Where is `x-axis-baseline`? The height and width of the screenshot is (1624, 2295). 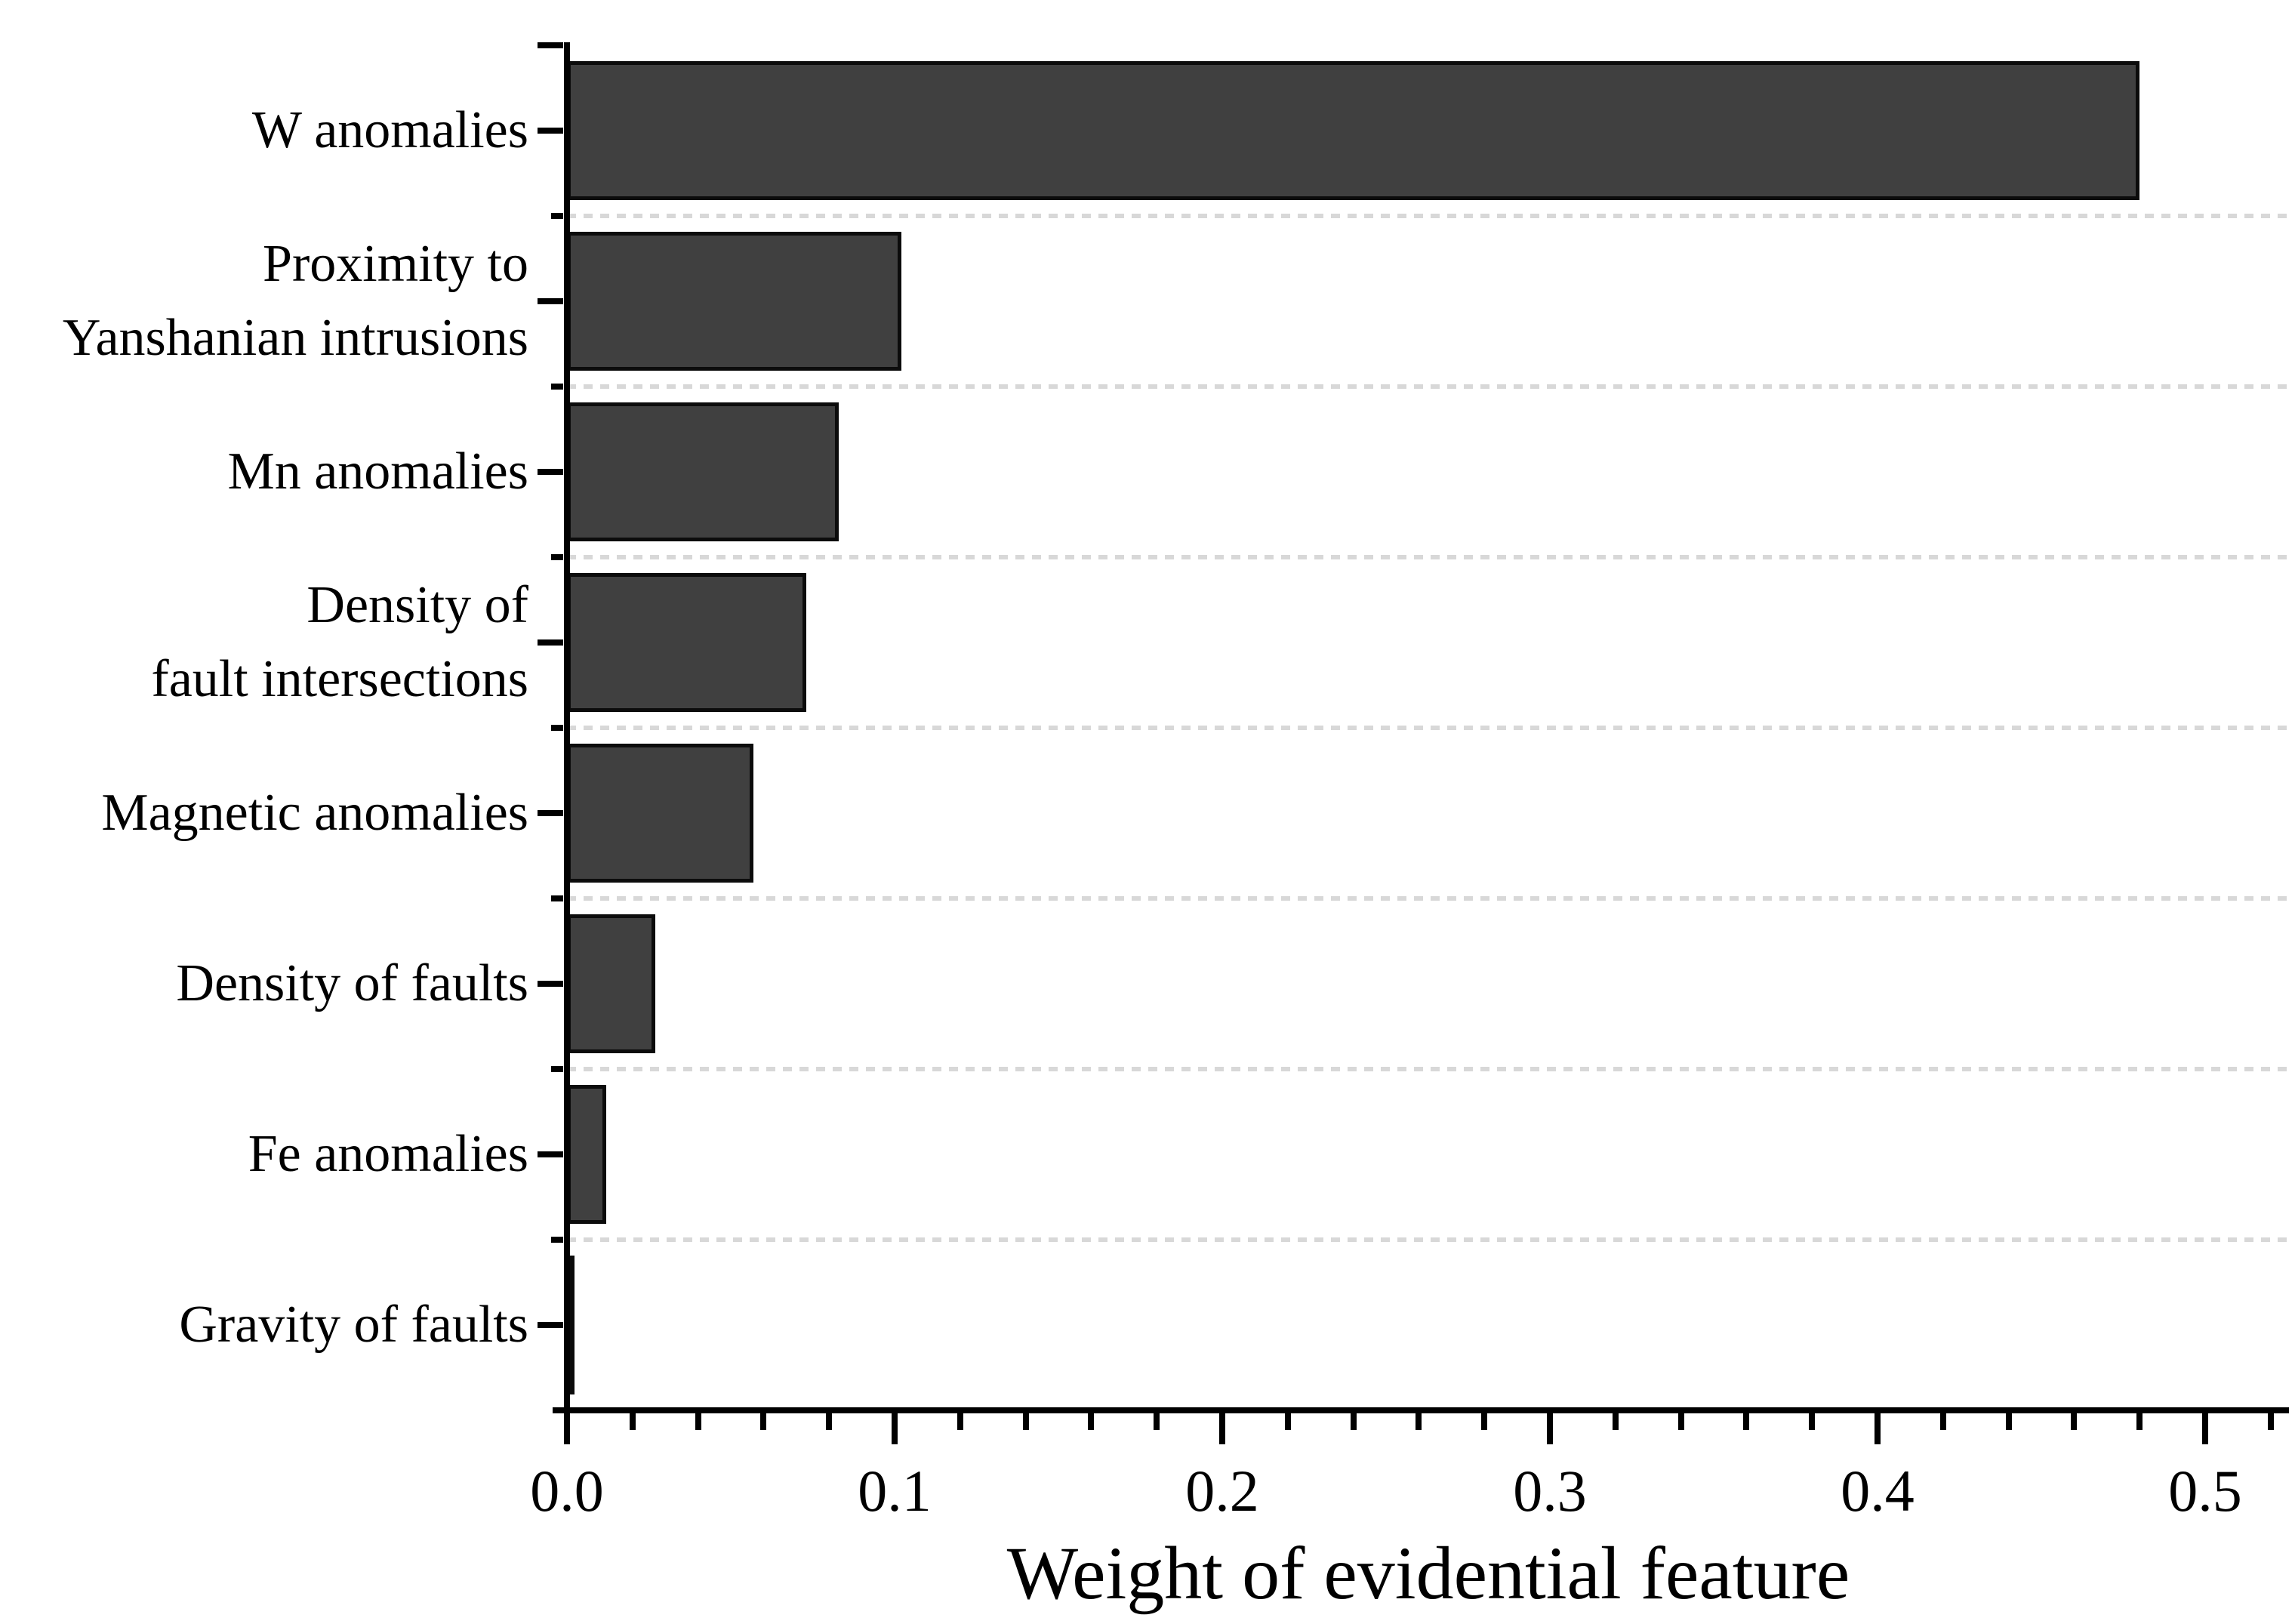 x-axis-baseline is located at coordinates (1421, 1410).